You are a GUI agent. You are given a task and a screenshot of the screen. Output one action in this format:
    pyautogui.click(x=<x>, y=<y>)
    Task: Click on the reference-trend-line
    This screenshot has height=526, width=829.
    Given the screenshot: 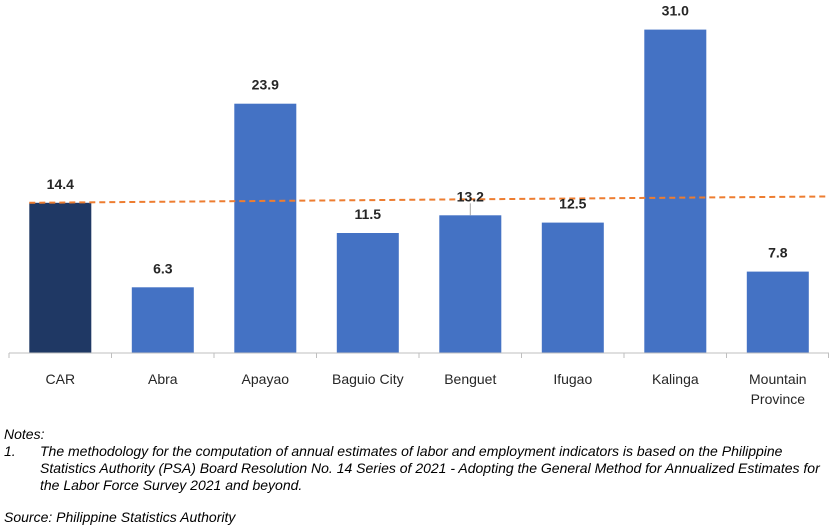 What is the action you would take?
    pyautogui.click(x=428, y=199)
    